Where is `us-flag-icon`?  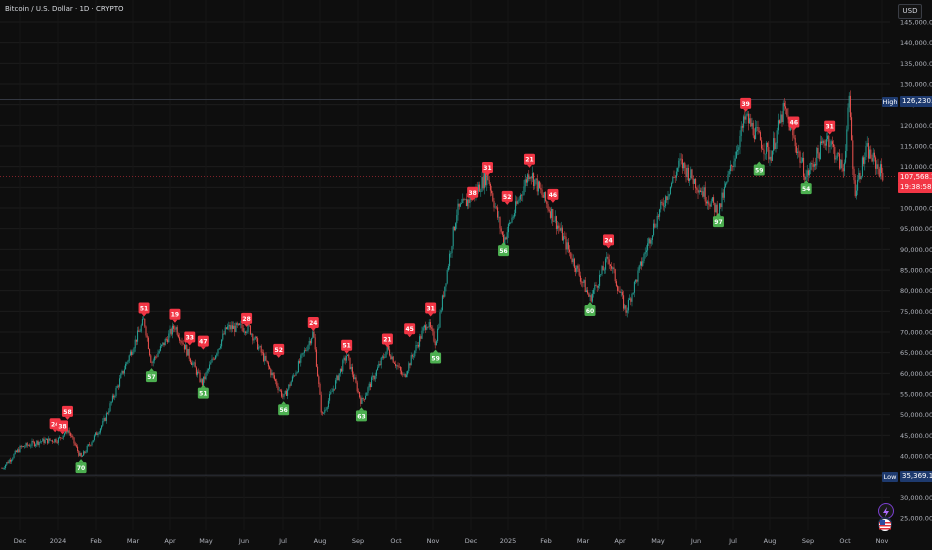 us-flag-icon is located at coordinates (885, 524).